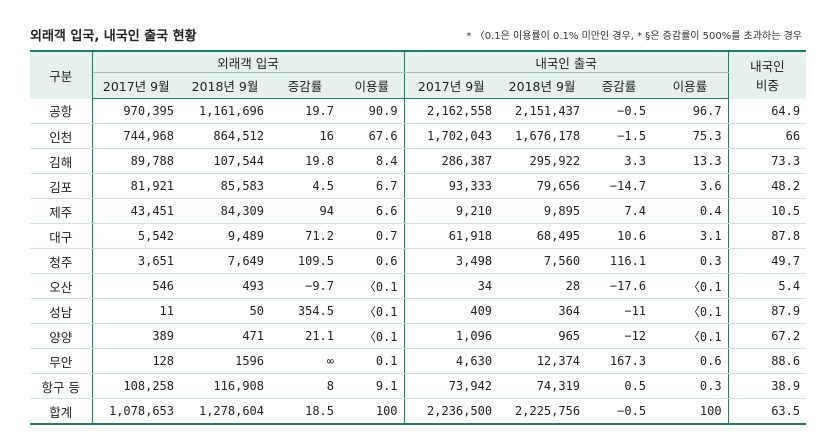 The width and height of the screenshot is (836, 434). I want to click on table-cell: 0.1, so click(372, 361).